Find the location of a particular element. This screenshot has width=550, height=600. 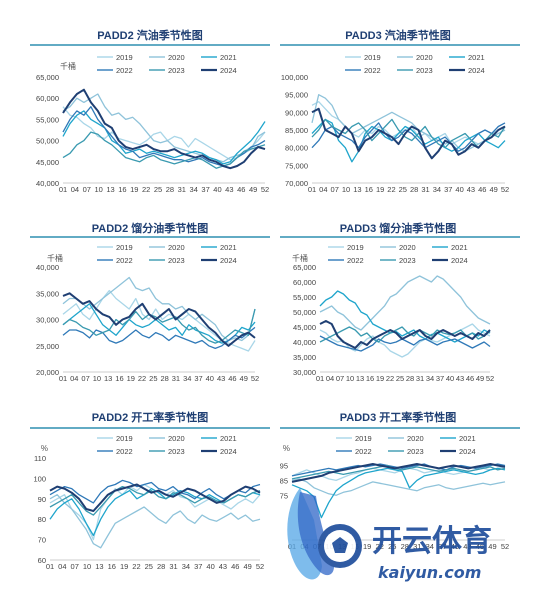

y-tick-label: 90,000 is located at coordinates (296, 112).